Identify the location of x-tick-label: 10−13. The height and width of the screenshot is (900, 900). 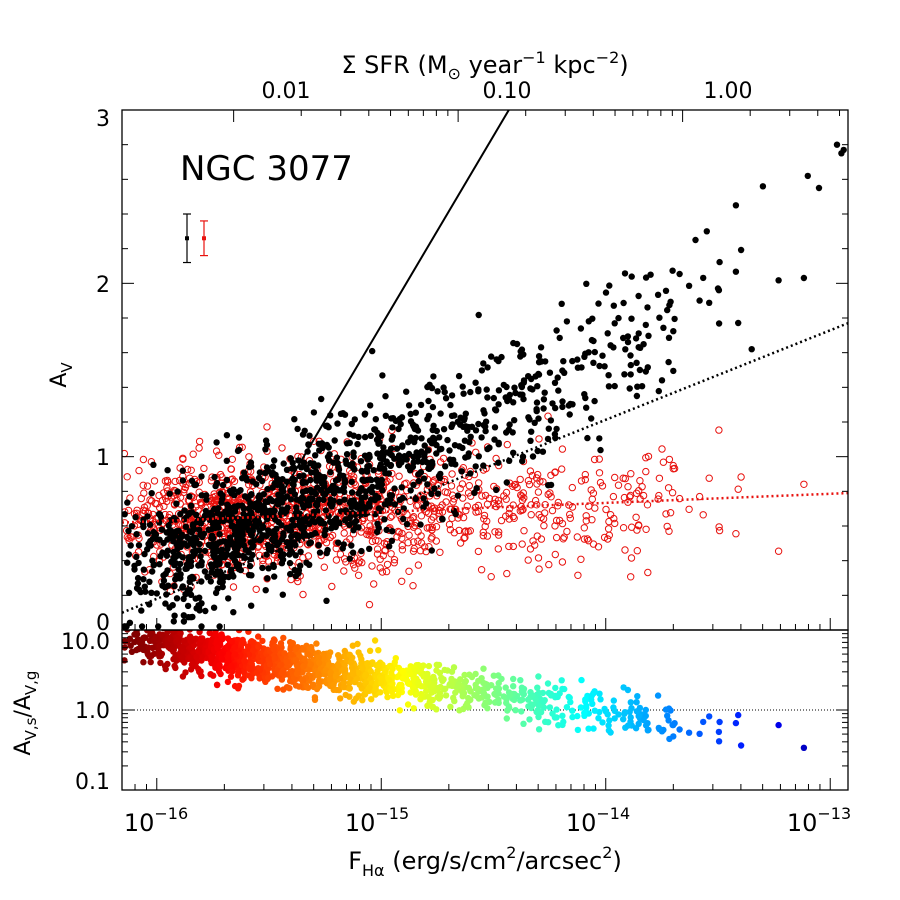
(819, 820).